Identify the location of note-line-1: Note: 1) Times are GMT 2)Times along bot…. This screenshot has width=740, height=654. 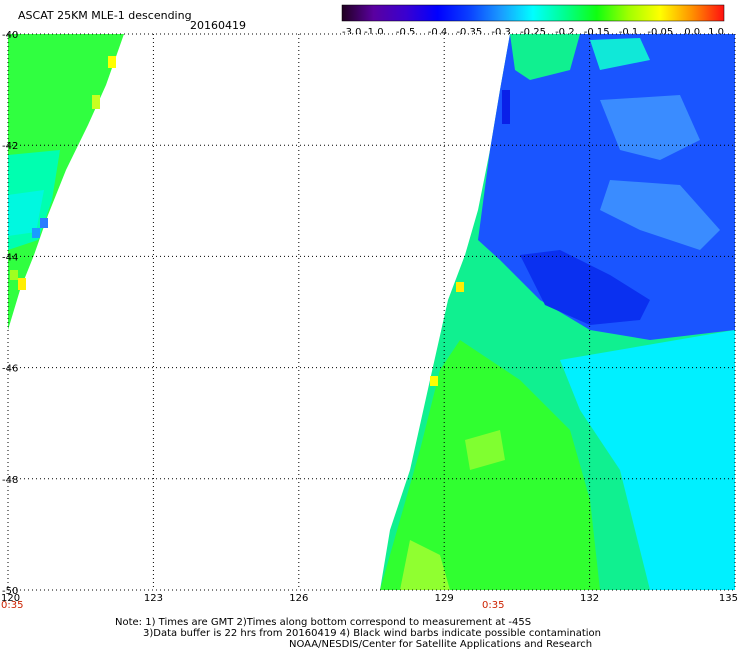
(323, 622).